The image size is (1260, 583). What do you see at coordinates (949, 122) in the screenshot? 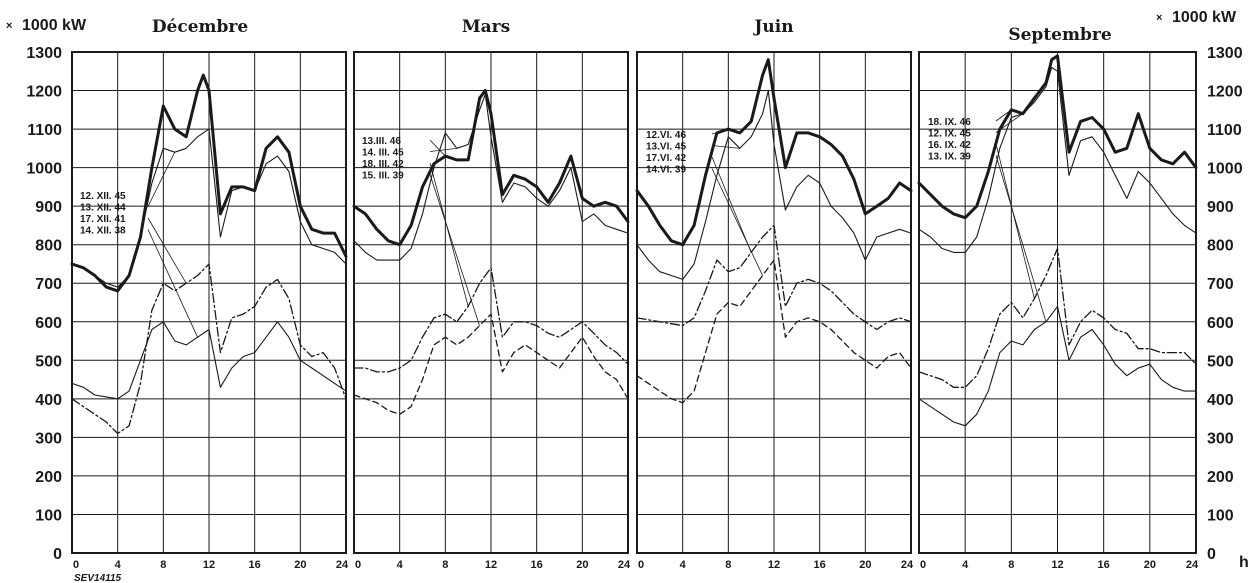
I see `series-label: 18. IX. 46` at bounding box center [949, 122].